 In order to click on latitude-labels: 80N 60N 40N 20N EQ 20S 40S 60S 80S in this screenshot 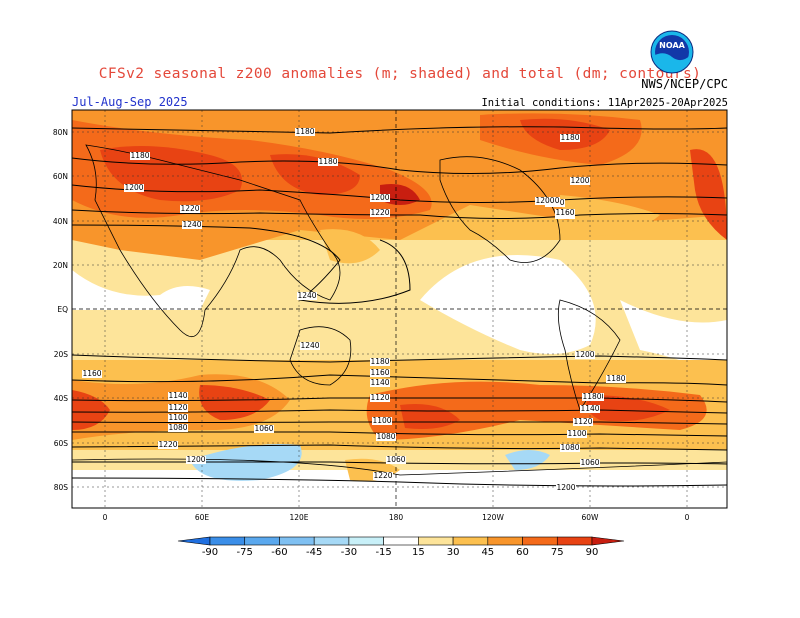, I will do `click(60, 310)`.